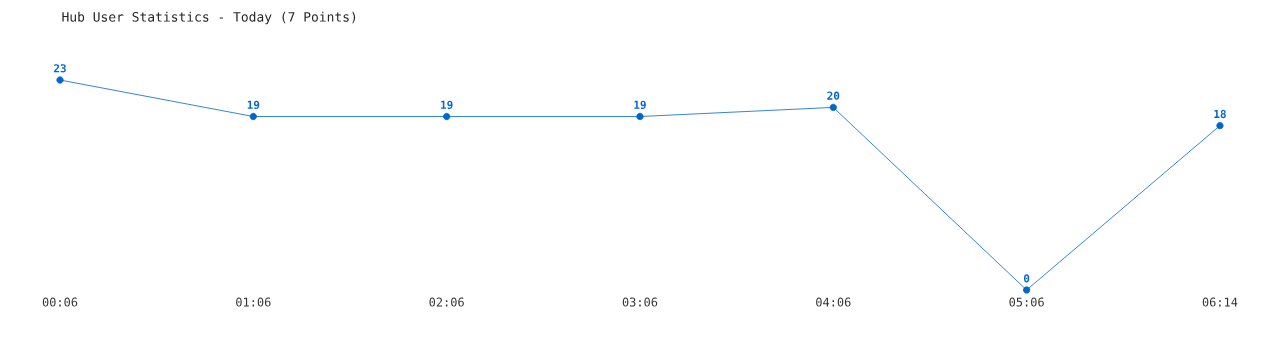  Describe the element at coordinates (446, 302) in the screenshot. I see `x-tick-label: 02:06` at that location.